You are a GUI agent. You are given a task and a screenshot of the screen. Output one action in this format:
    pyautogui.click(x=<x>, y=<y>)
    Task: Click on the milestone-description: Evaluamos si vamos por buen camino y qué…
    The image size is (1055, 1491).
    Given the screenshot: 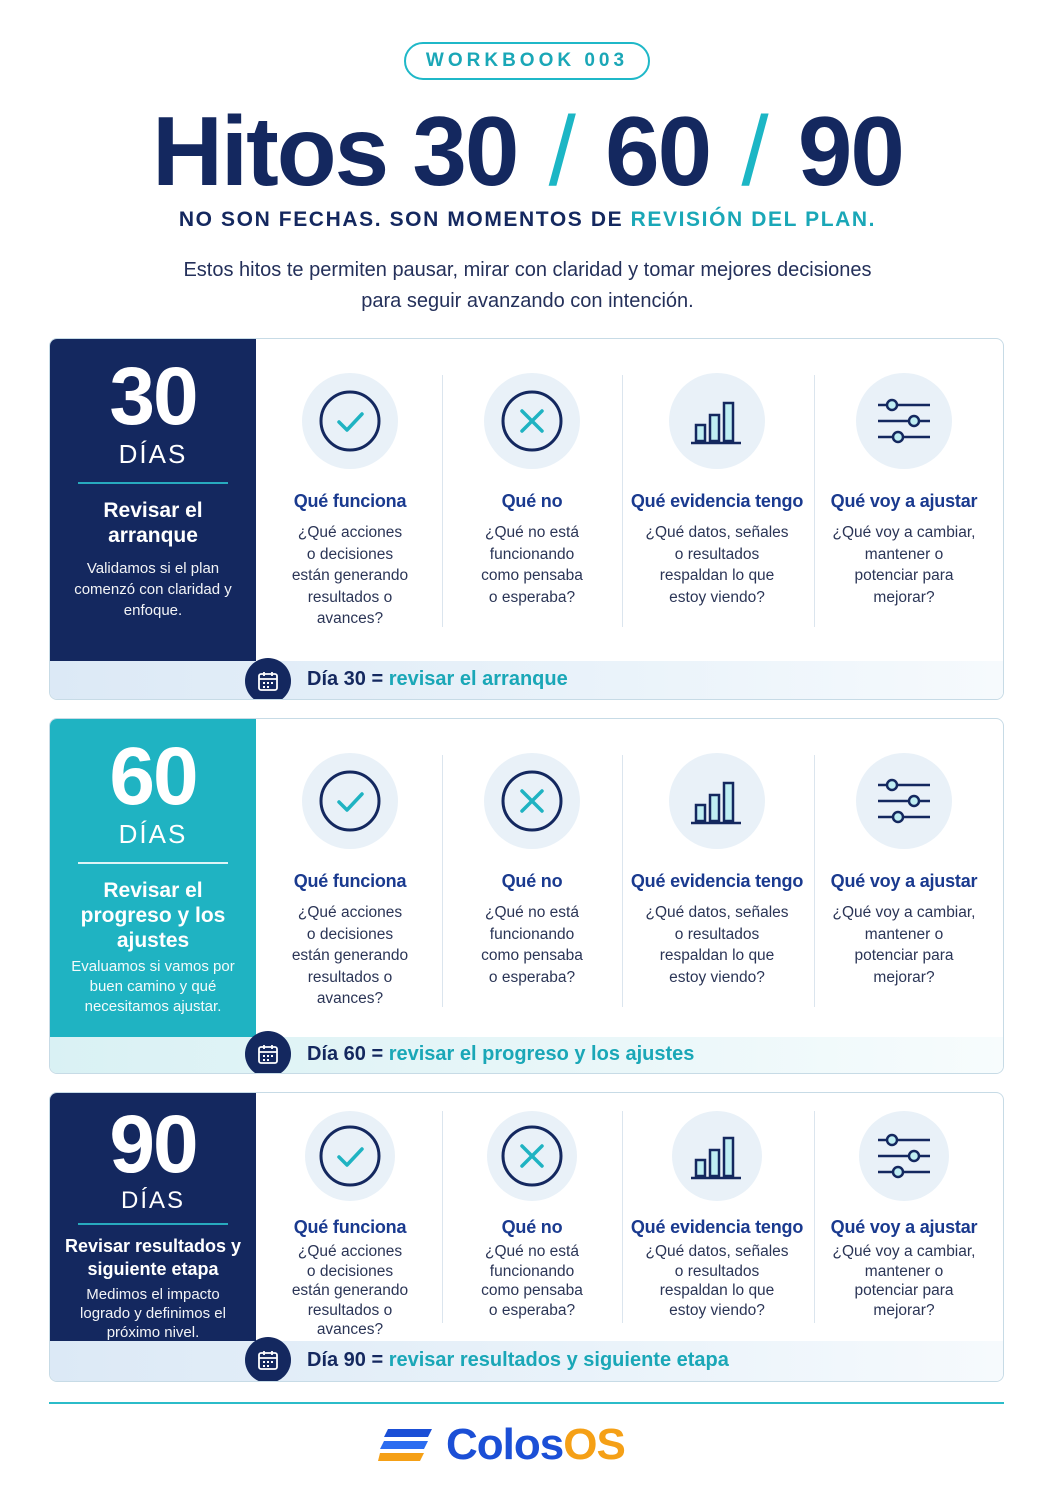 What is the action you would take?
    pyautogui.click(x=153, y=986)
    